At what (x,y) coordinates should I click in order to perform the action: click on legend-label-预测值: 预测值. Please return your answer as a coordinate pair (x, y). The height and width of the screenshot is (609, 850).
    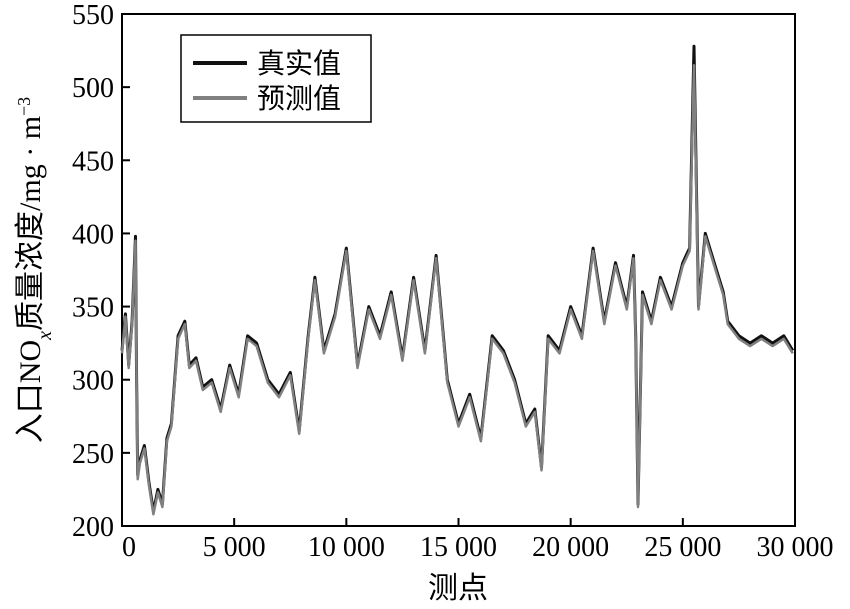
    Looking at the image, I should click on (299, 99).